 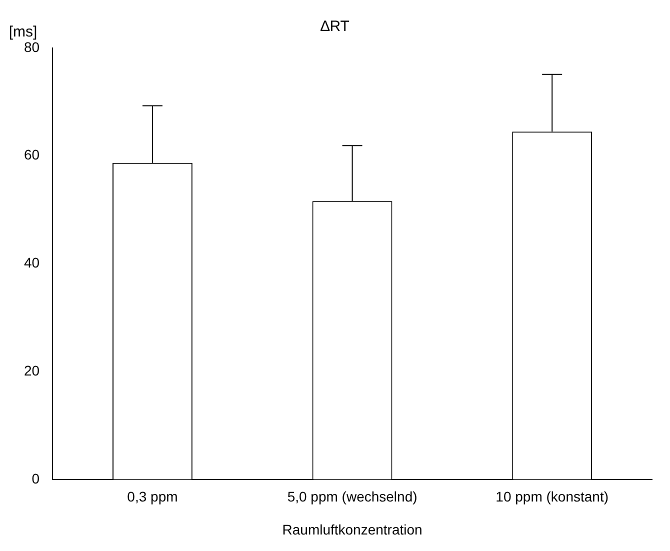 I want to click on y-tick-label: 60, so click(x=32, y=154).